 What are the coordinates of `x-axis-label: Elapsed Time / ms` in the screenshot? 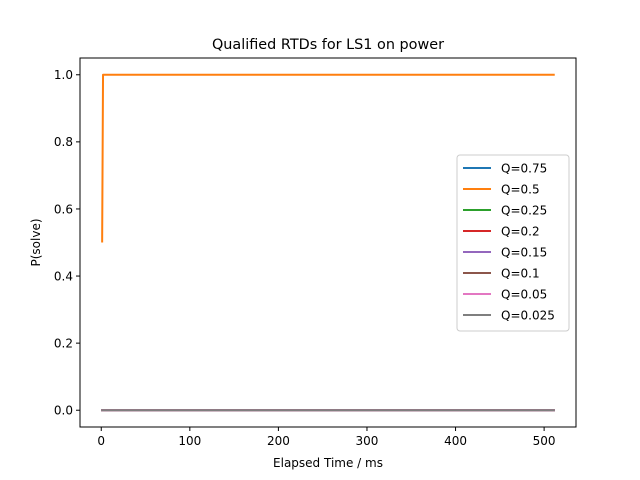 It's located at (328, 463).